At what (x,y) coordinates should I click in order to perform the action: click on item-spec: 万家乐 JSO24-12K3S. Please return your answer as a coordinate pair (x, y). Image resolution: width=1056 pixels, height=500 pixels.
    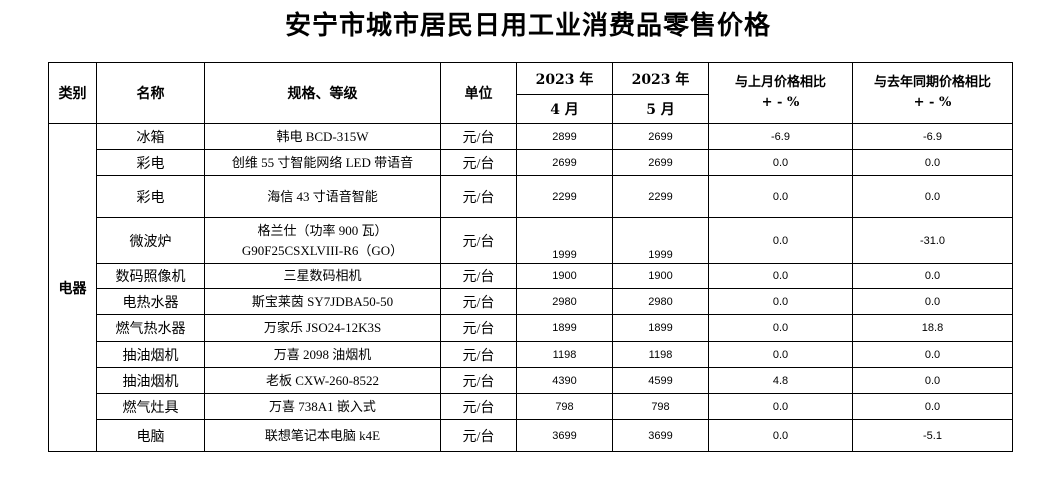
    Looking at the image, I should click on (322, 328).